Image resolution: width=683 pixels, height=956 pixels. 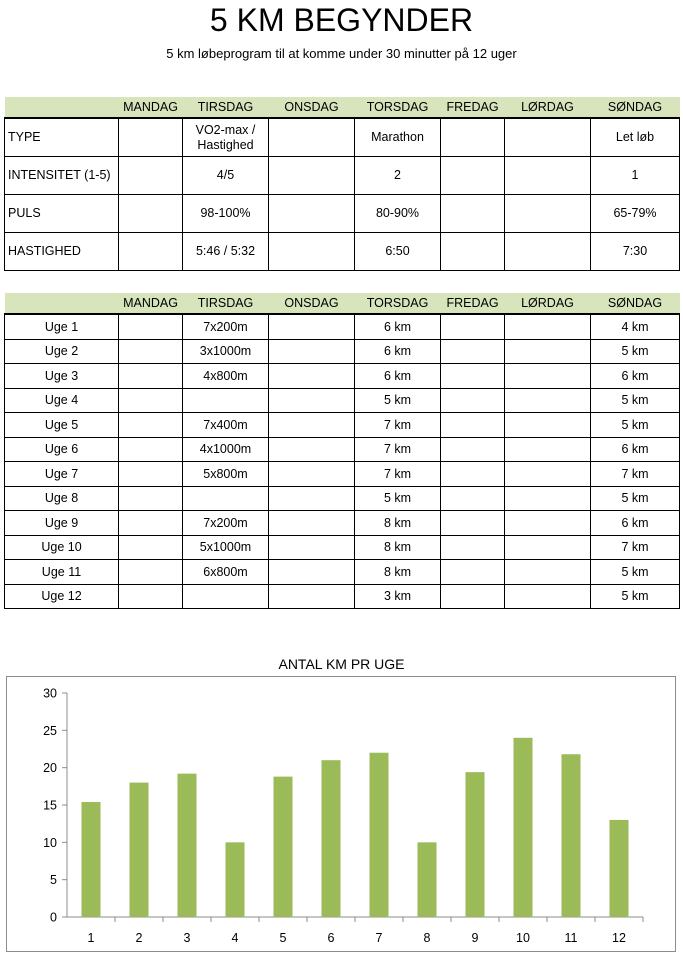 What do you see at coordinates (283, 938) in the screenshot?
I see `x-tick-label: 5` at bounding box center [283, 938].